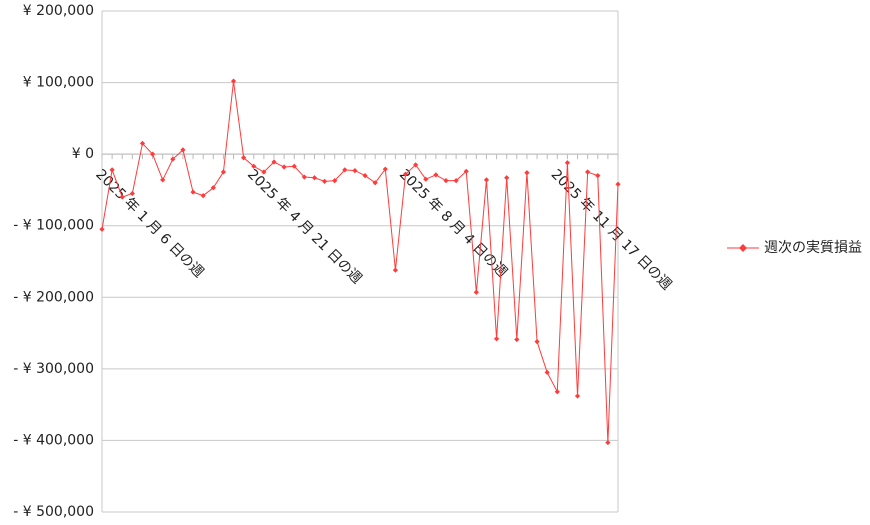 Image resolution: width=870 pixels, height=525 pixels. What do you see at coordinates (53, 226) in the screenshot?
I see `y-tick-label: - ¥ 100,000` at bounding box center [53, 226].